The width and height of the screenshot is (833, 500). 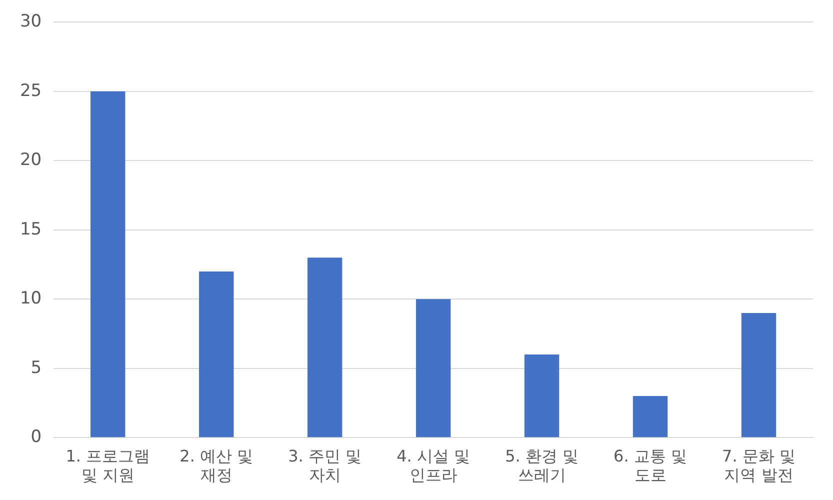 What do you see at coordinates (217, 465) in the screenshot?
I see `x-tick-label: 2. 예산 및 재정` at bounding box center [217, 465].